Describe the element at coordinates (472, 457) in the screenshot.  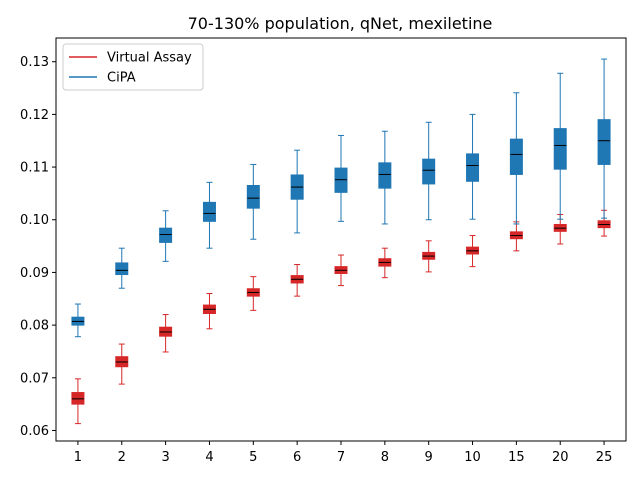
I see `x-tick-label: 10` at that location.